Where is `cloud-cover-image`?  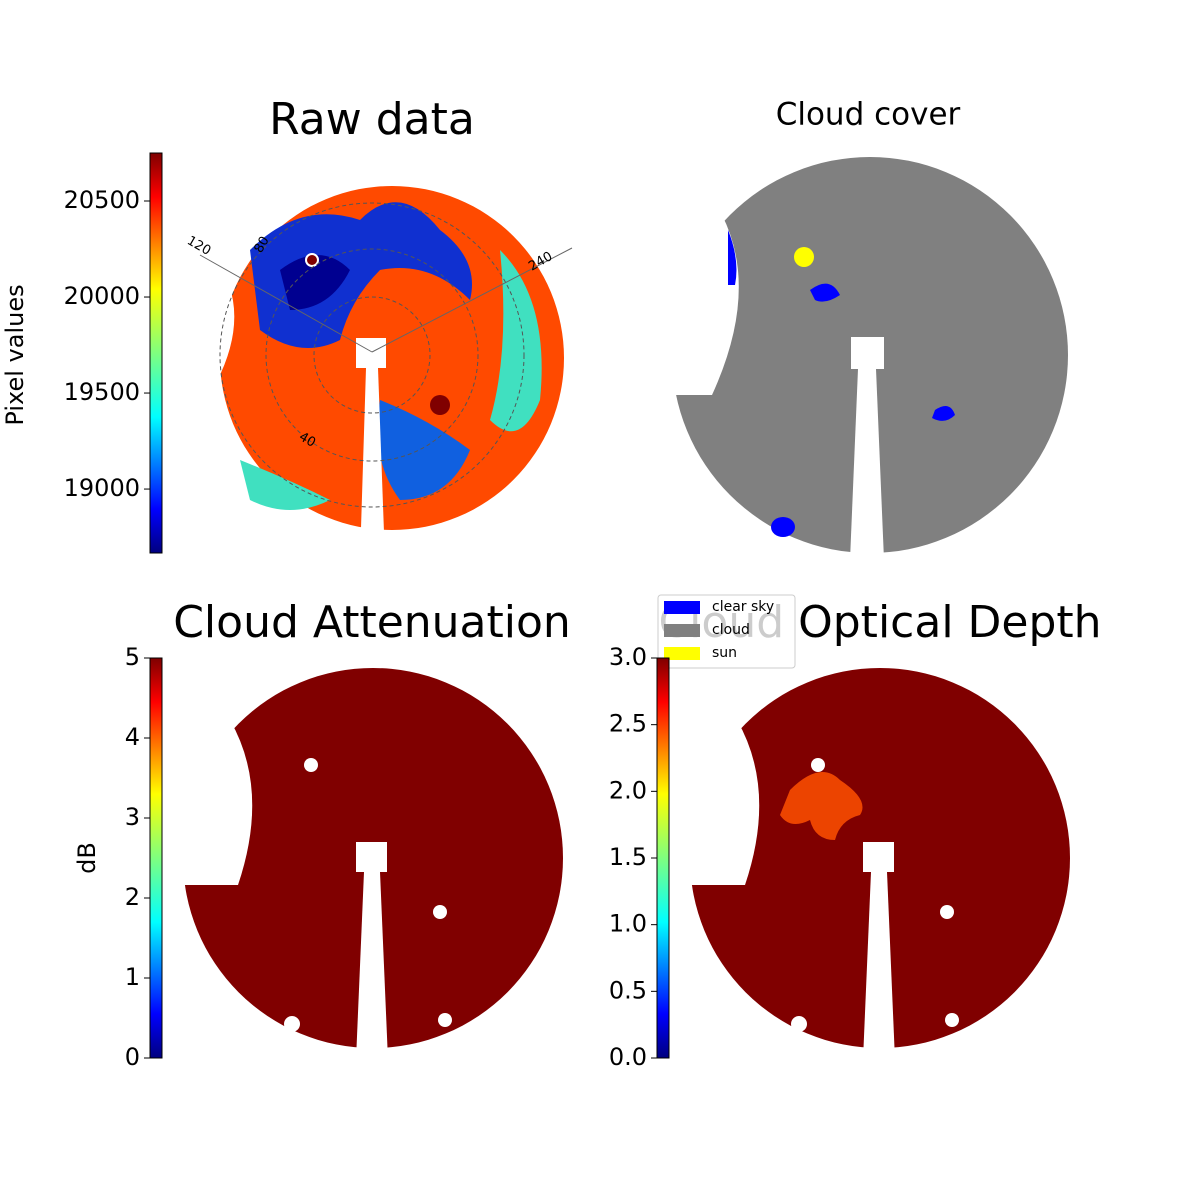 cloud-cover-image is located at coordinates (869, 358).